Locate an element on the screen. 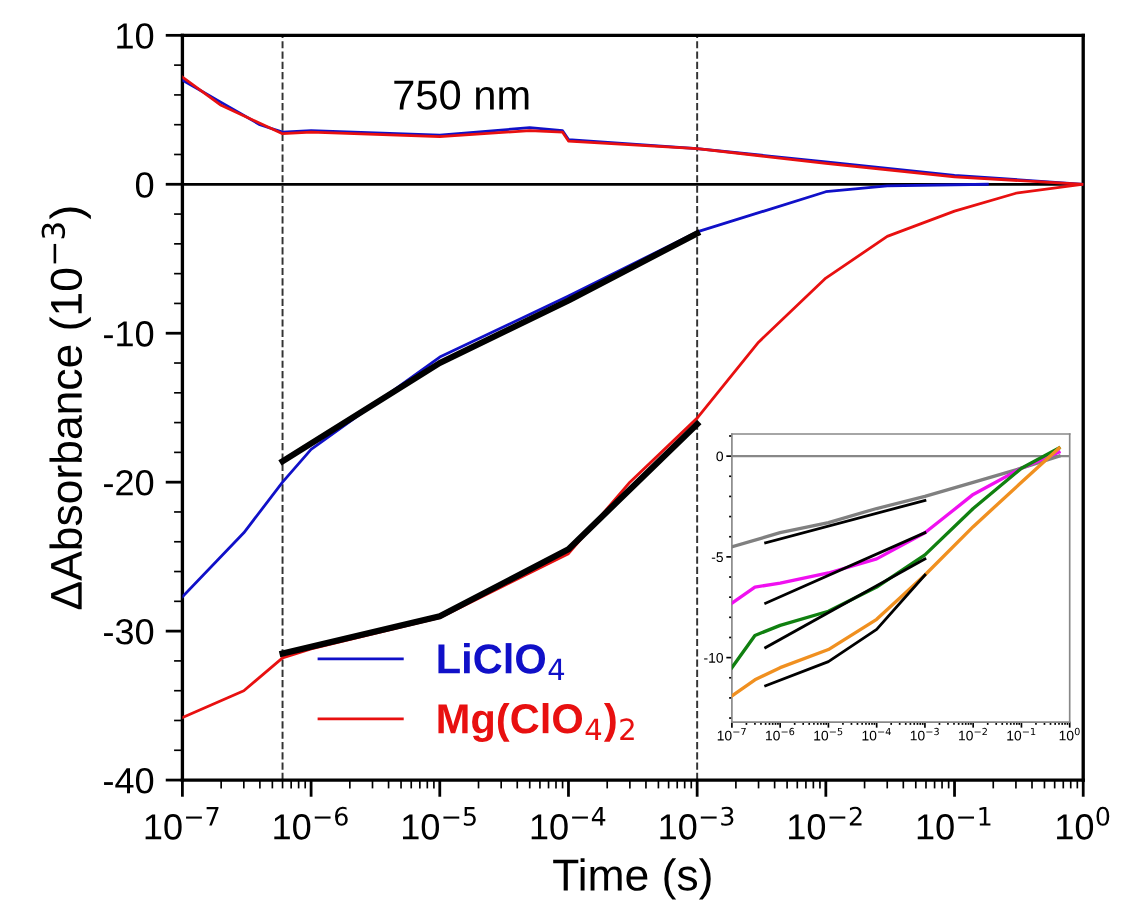 This screenshot has height=906, width=1126. y-tick-label: -40 is located at coordinates (129, 780).